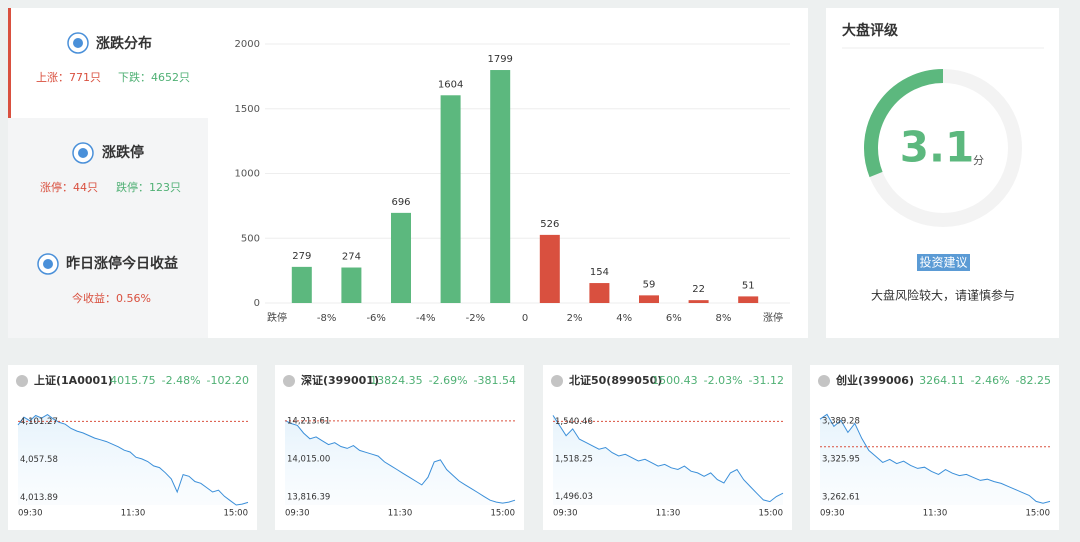  Describe the element at coordinates (425, 318) in the screenshot. I see `x-tick-label: -4%` at that location.